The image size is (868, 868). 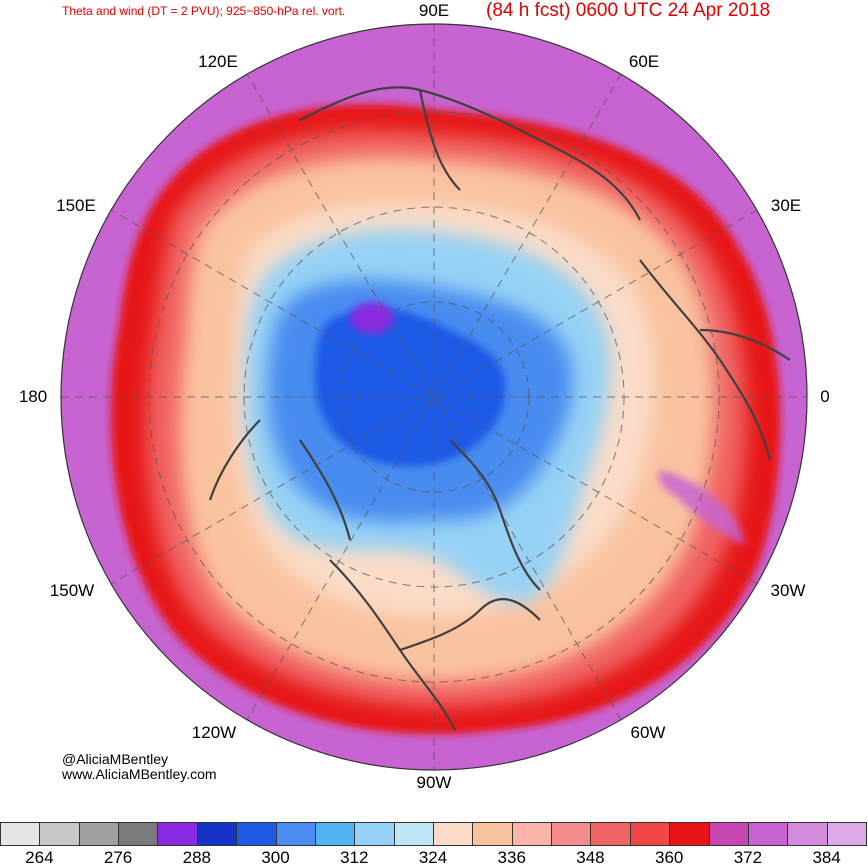 I want to click on credit-website: www.AliciaMBentley.com, so click(x=139, y=774).